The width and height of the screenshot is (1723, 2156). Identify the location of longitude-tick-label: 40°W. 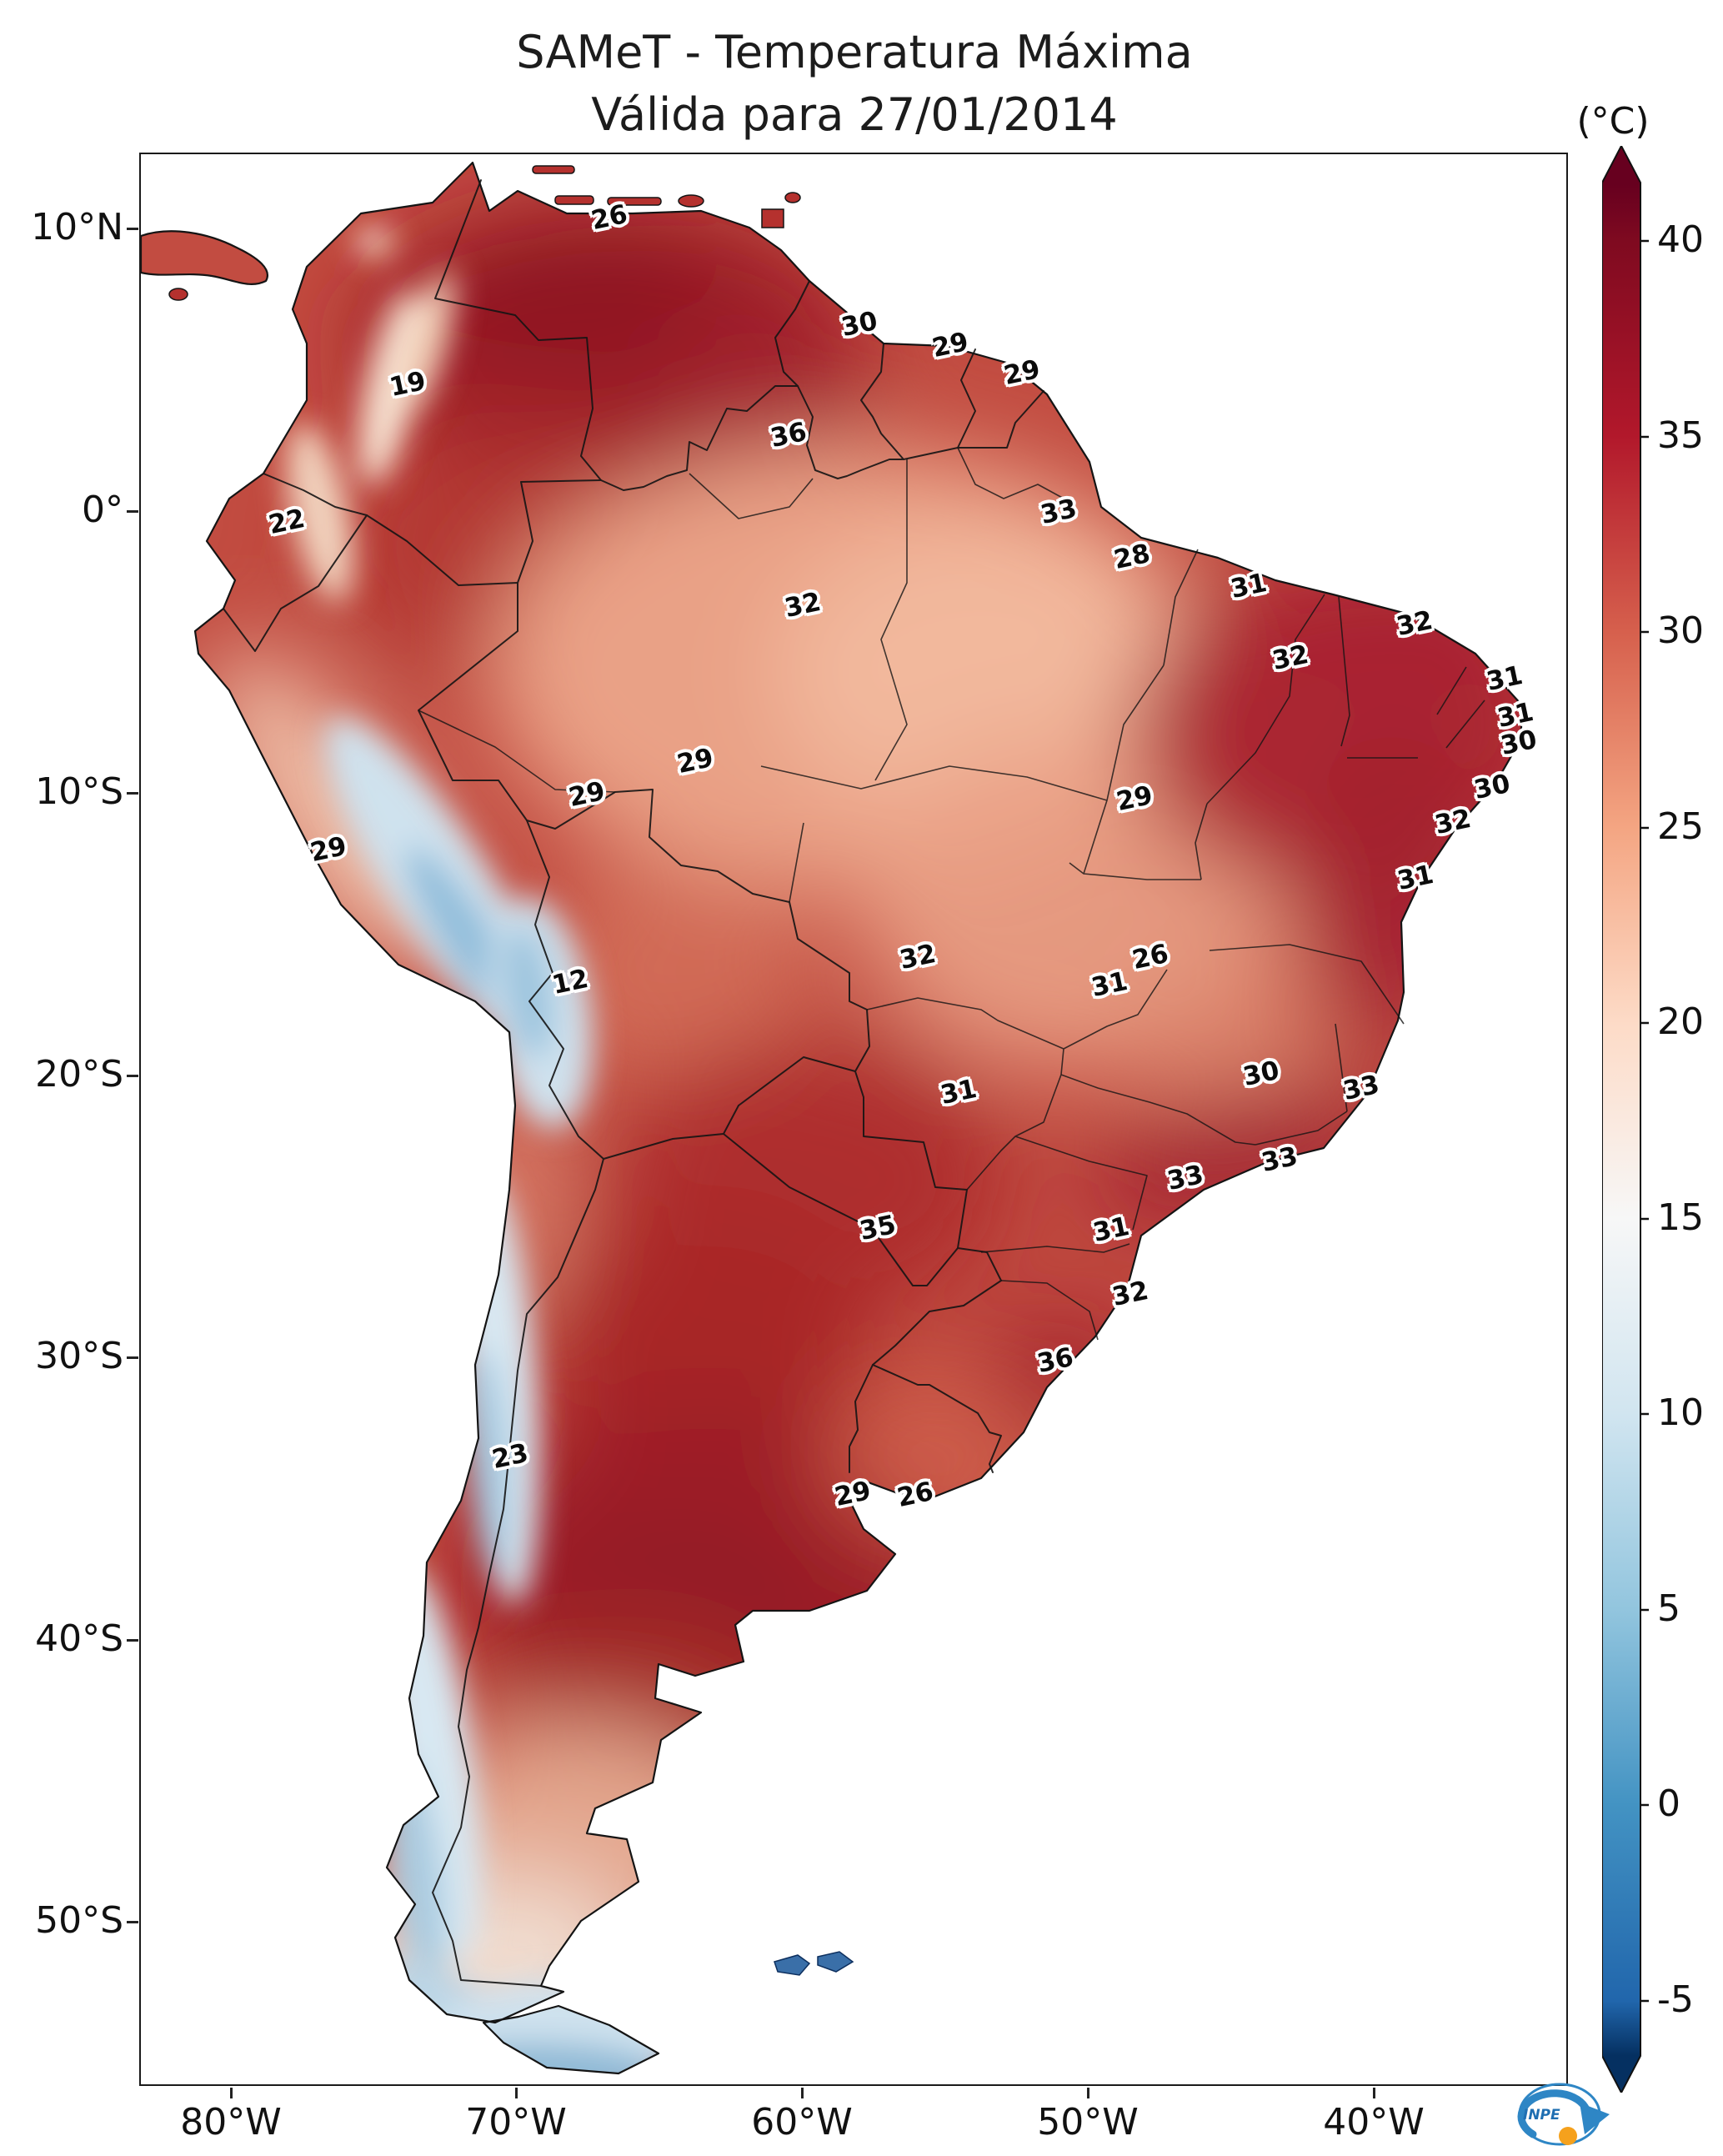
(1374, 2122).